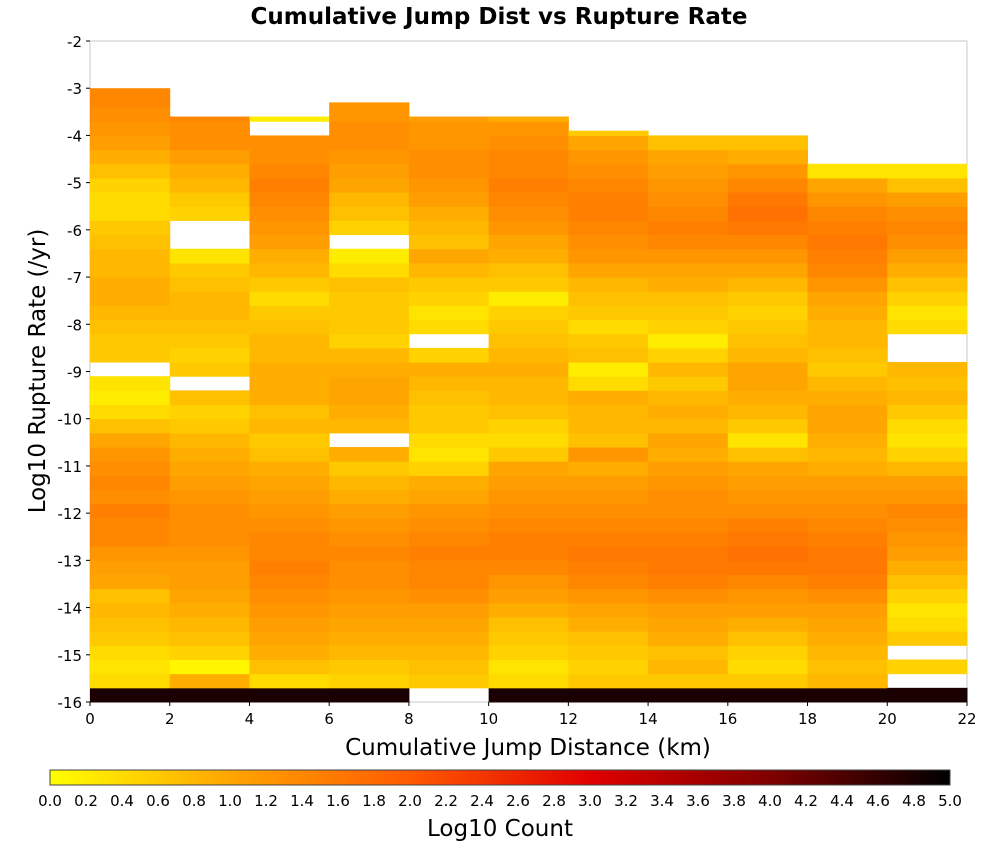 This screenshot has width=1000, height=850. I want to click on colorbar-label: Log10 Count, so click(500, 829).